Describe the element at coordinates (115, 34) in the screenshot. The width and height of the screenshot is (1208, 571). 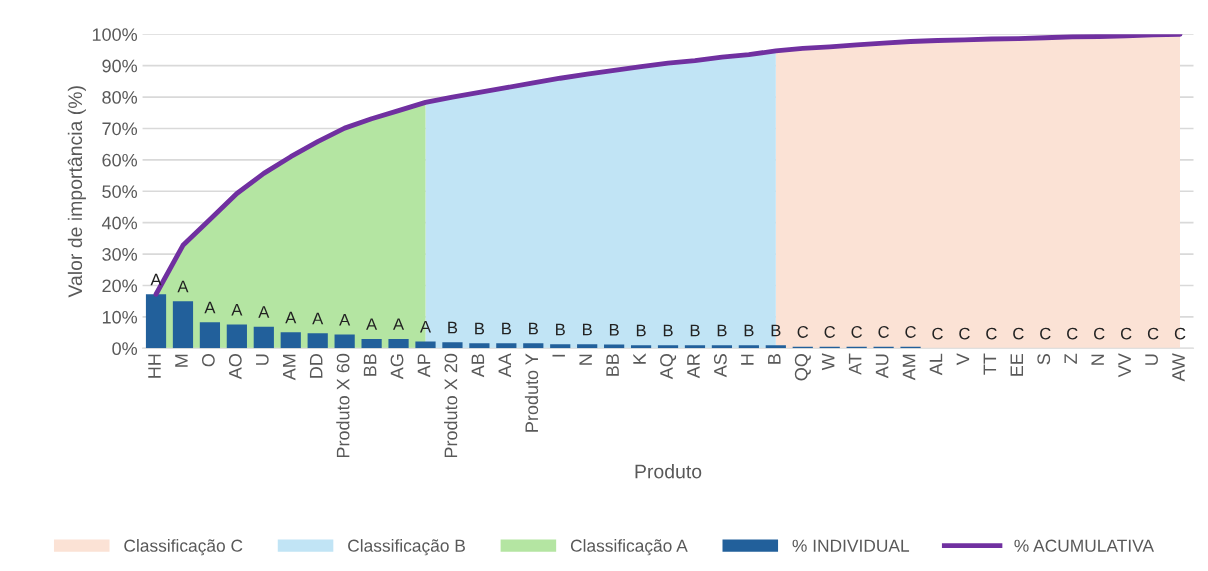
I see `y-tick-label: 100%` at that location.